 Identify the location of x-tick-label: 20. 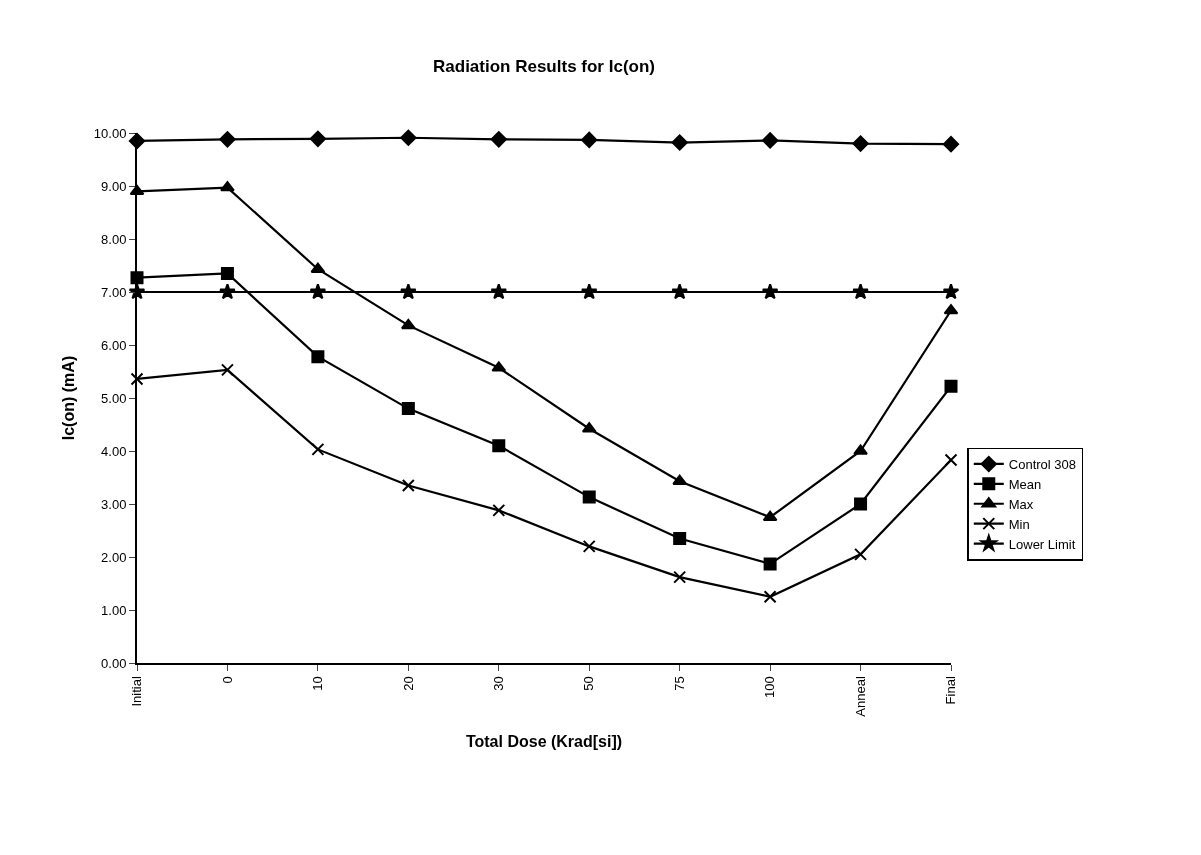
(408, 683).